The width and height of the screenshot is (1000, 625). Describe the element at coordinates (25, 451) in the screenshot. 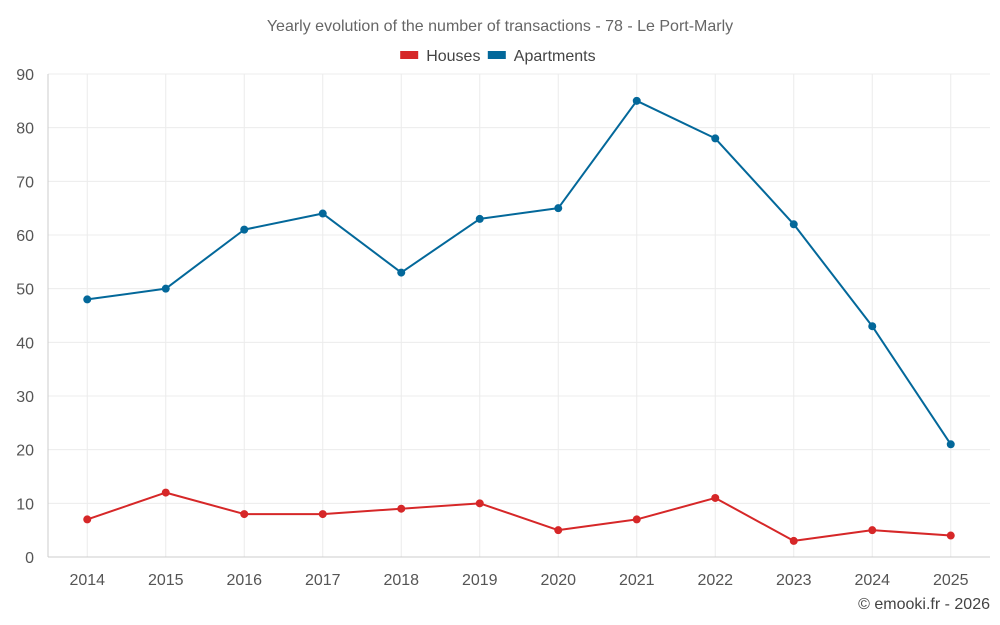

I see `y-tick-label: 20` at that location.